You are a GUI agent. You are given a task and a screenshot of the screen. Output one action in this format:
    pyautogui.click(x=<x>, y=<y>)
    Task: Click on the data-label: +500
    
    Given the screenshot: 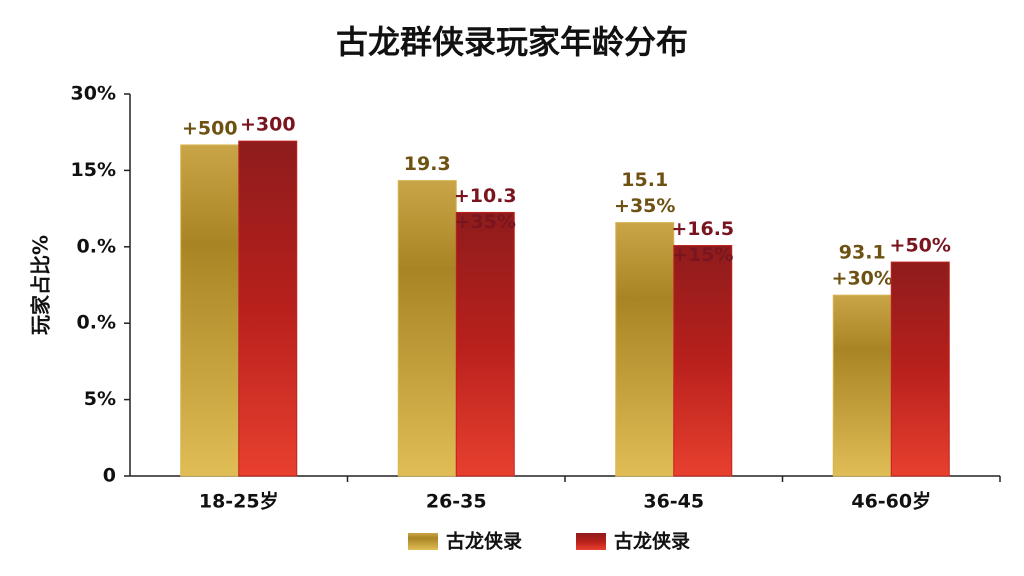 What is the action you would take?
    pyautogui.click(x=210, y=128)
    